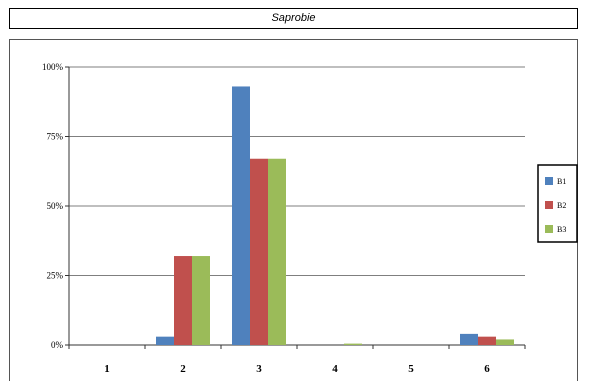 The height and width of the screenshot is (381, 589). Describe the element at coordinates (57, 345) in the screenshot. I see `y-tick-label: 0%` at that location.